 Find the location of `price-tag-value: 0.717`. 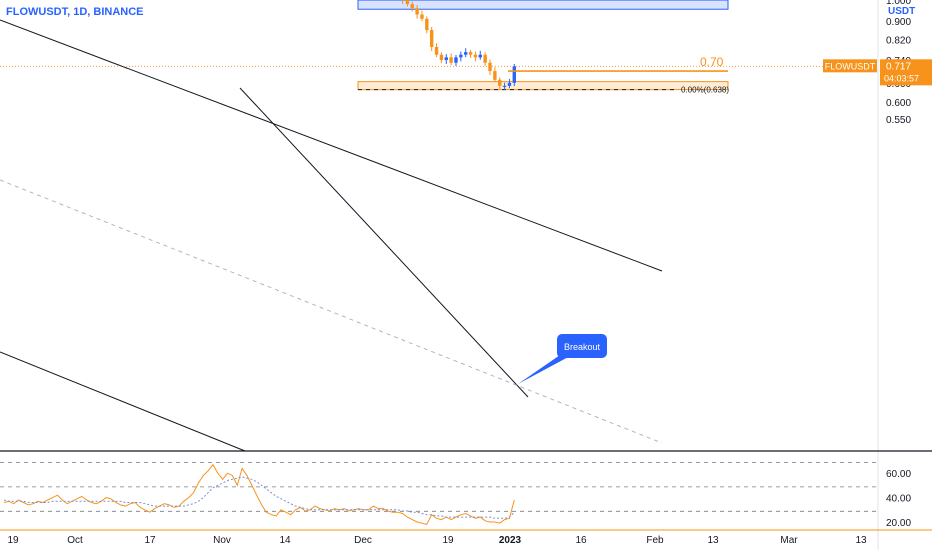

price-tag-value: 0.717 is located at coordinates (898, 66).